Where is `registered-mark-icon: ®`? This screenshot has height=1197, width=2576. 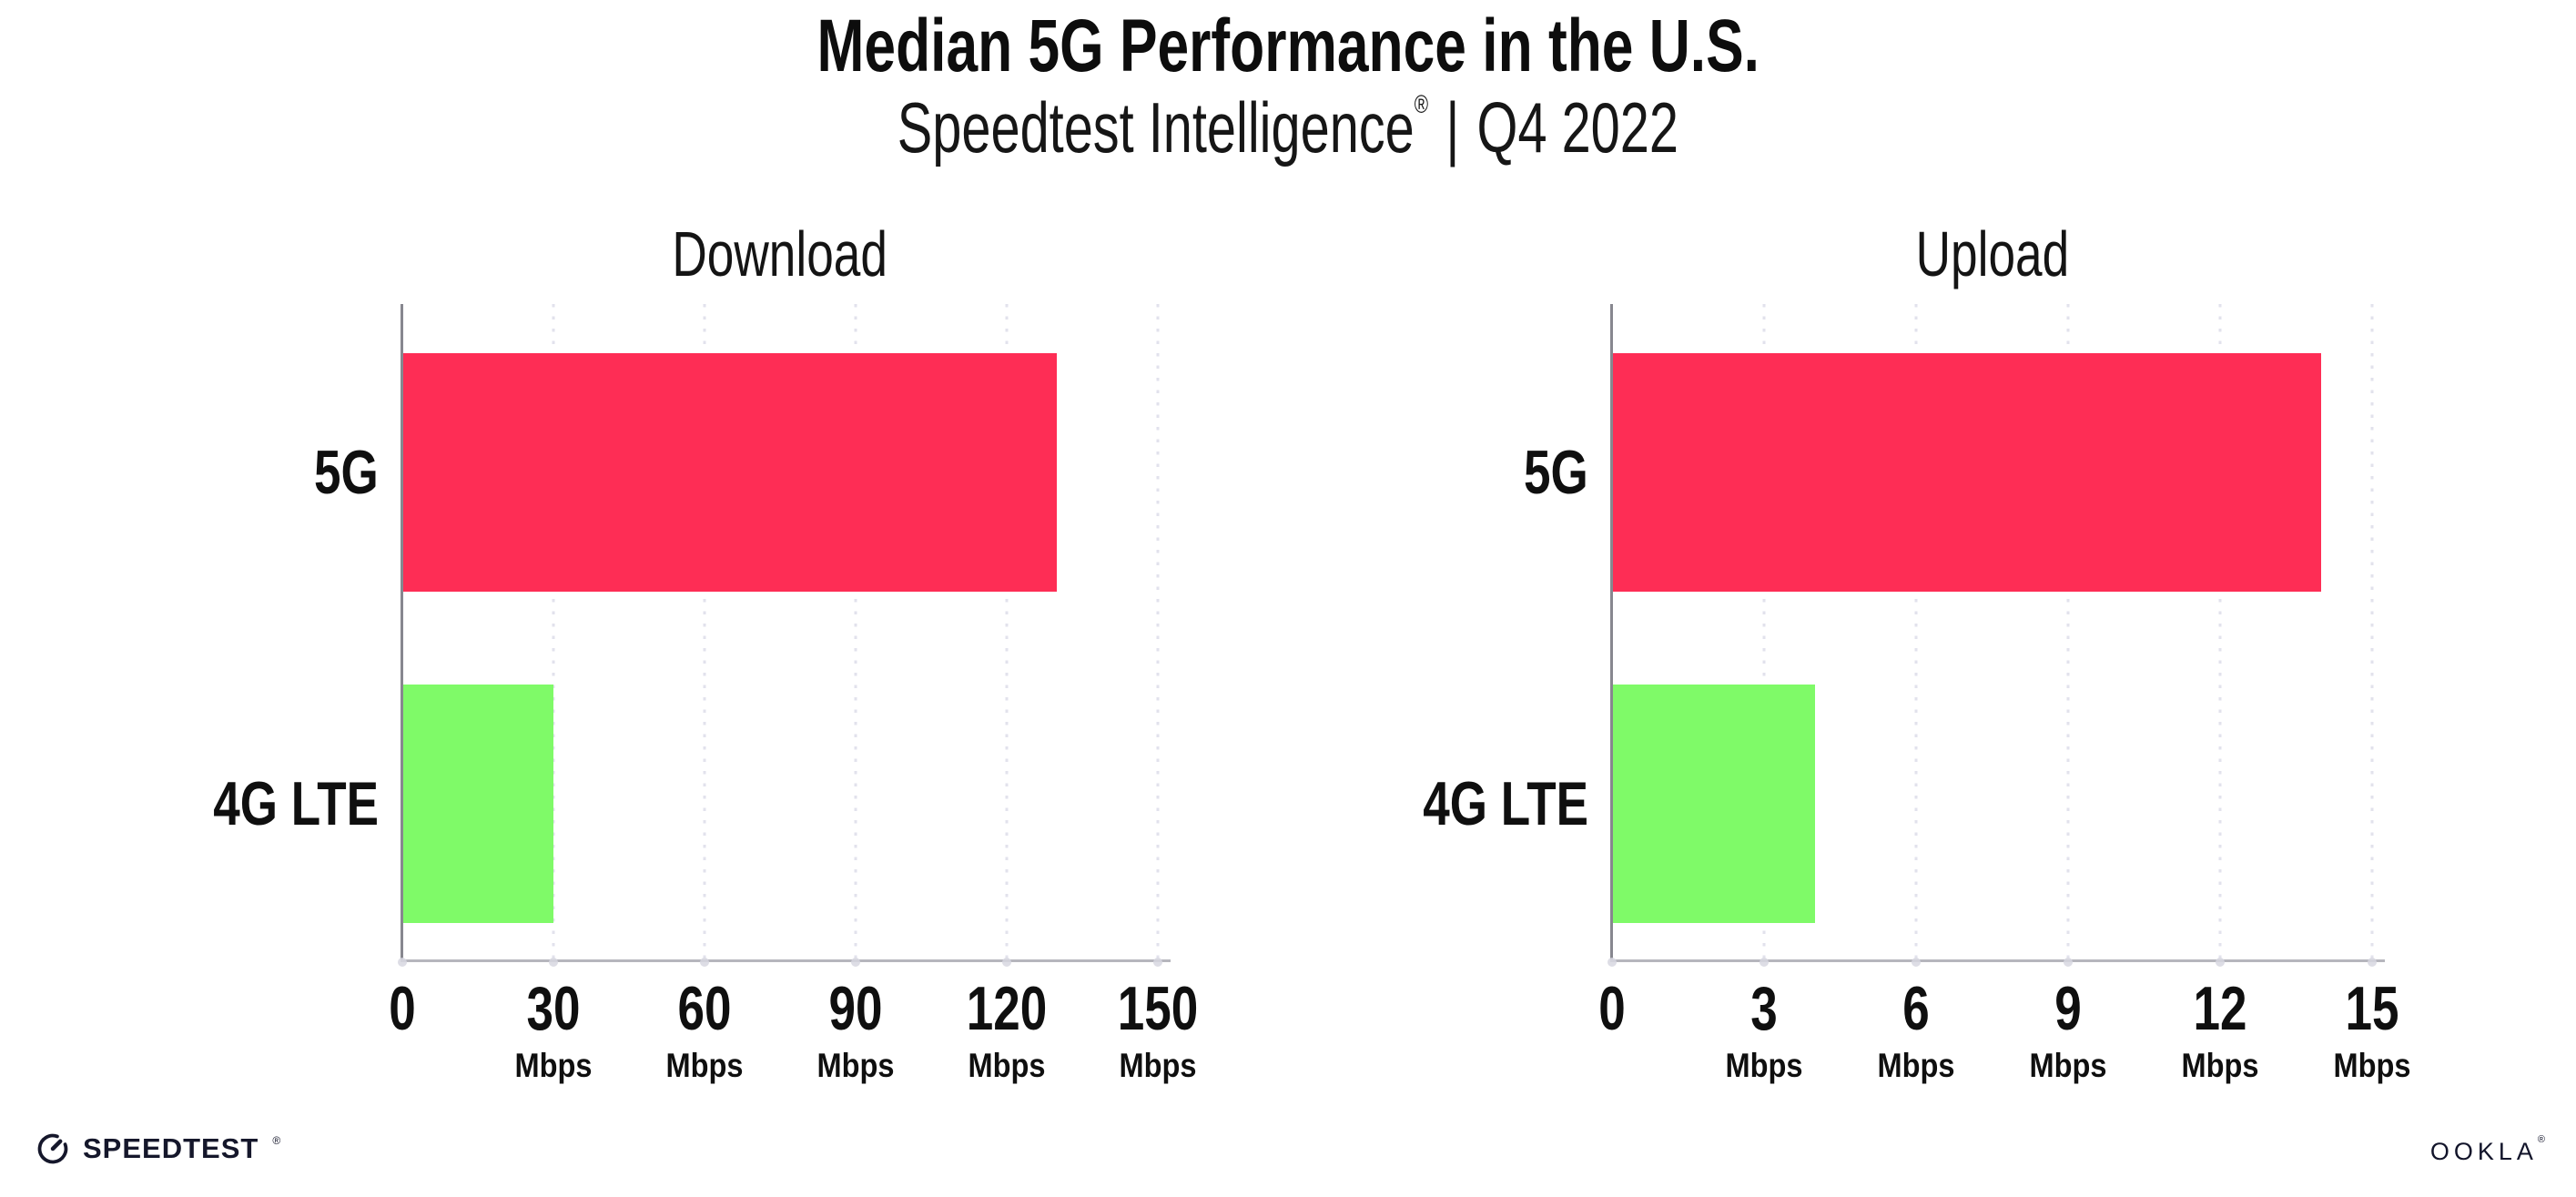
registered-mark-icon: ® is located at coordinates (1421, 105).